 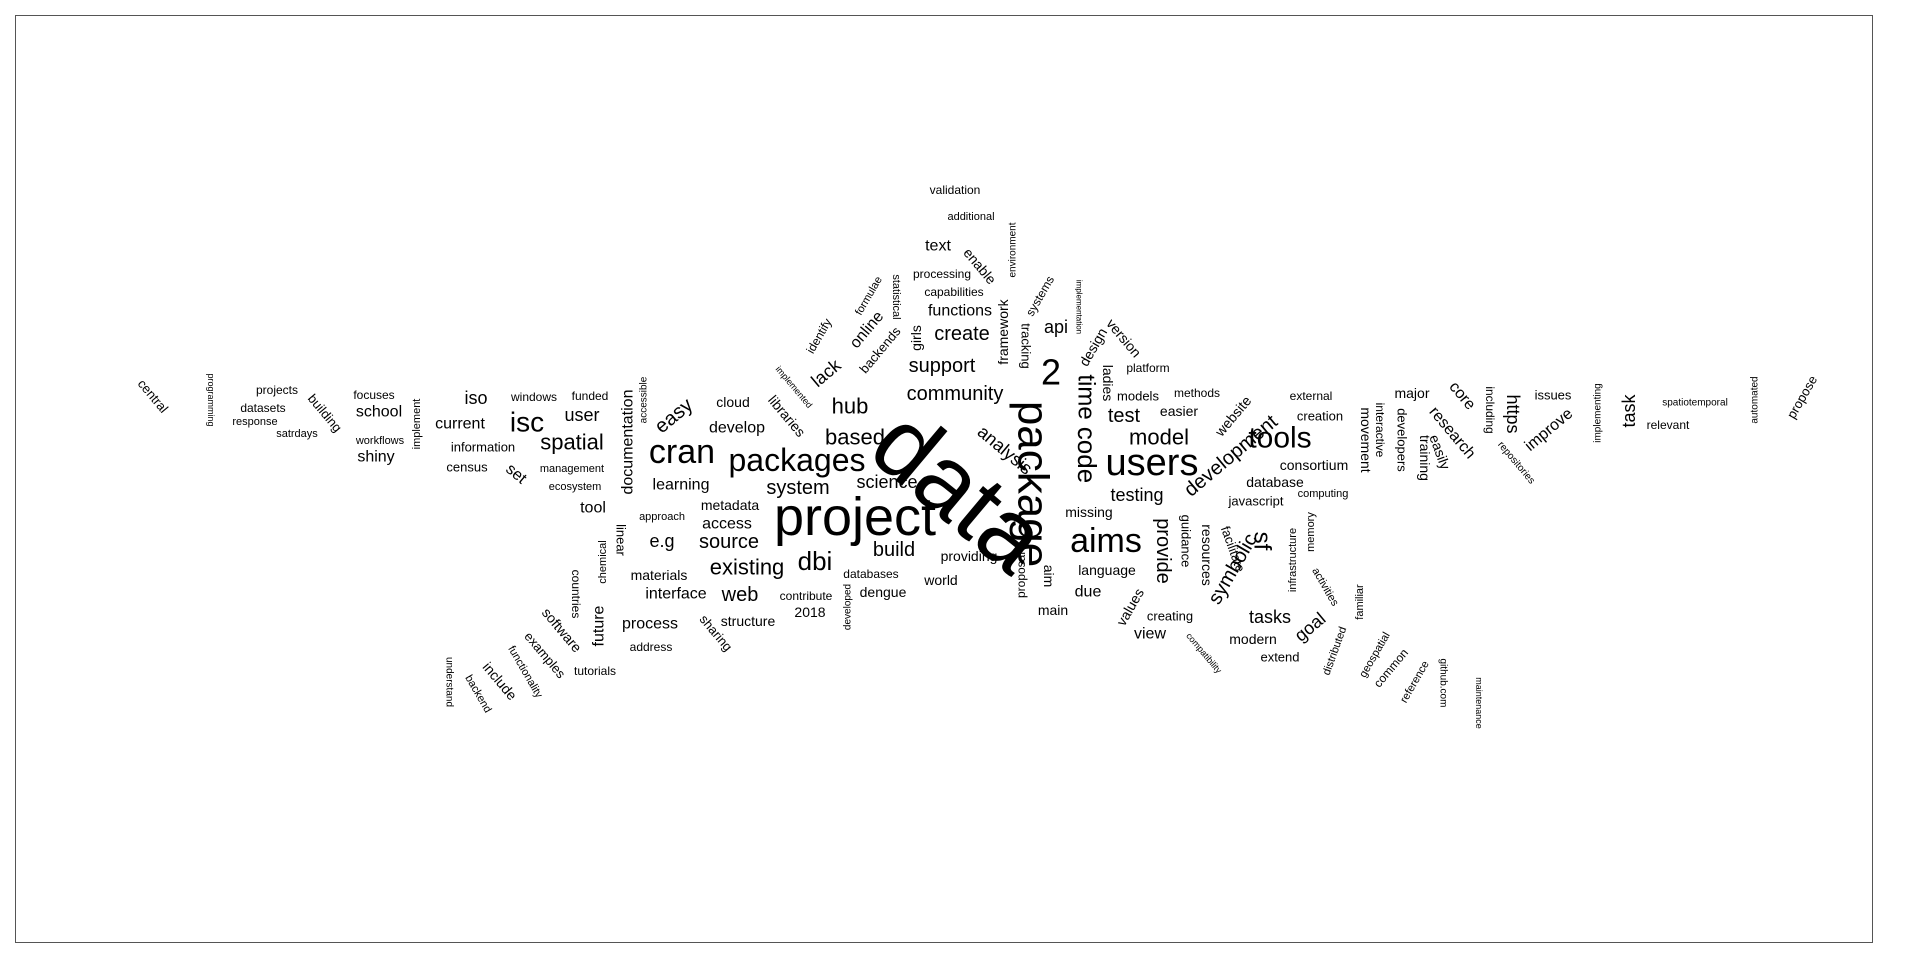 I want to click on word-tool: tool, so click(x=593, y=508).